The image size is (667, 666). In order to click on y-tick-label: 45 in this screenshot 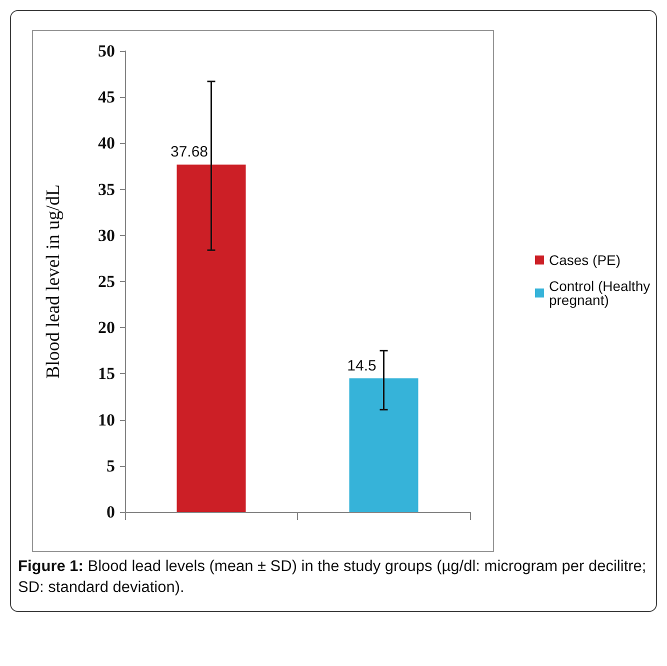, I will do `click(106, 97)`.